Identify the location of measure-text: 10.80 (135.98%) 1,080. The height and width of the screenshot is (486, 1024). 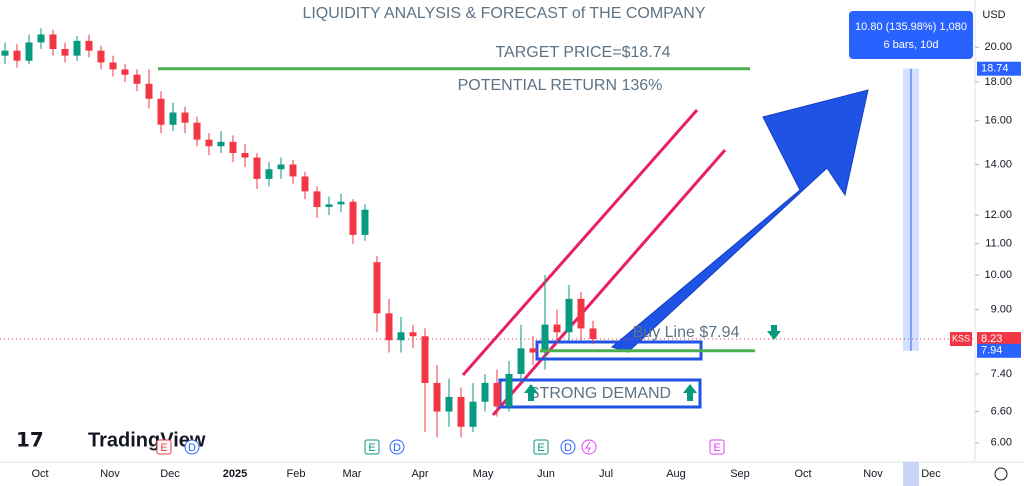
(911, 27).